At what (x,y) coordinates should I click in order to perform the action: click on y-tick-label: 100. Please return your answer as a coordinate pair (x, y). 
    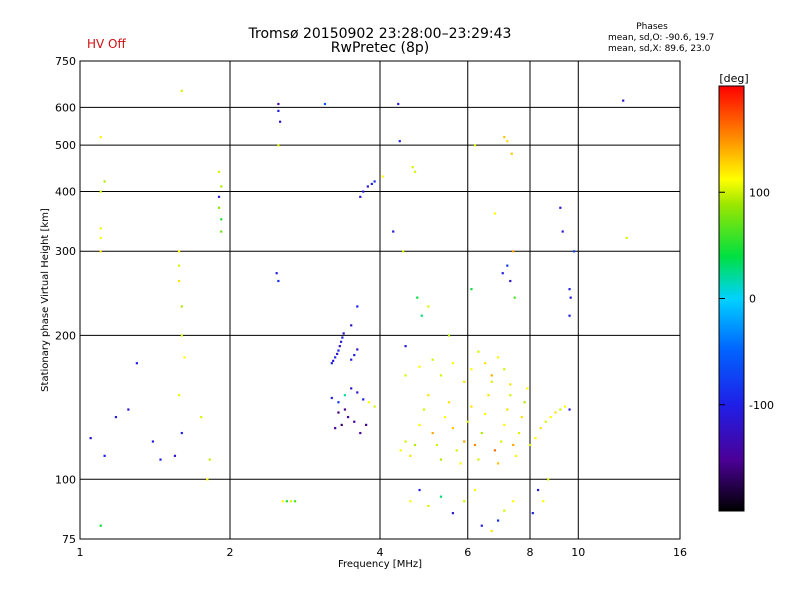
    Looking at the image, I should click on (65, 479).